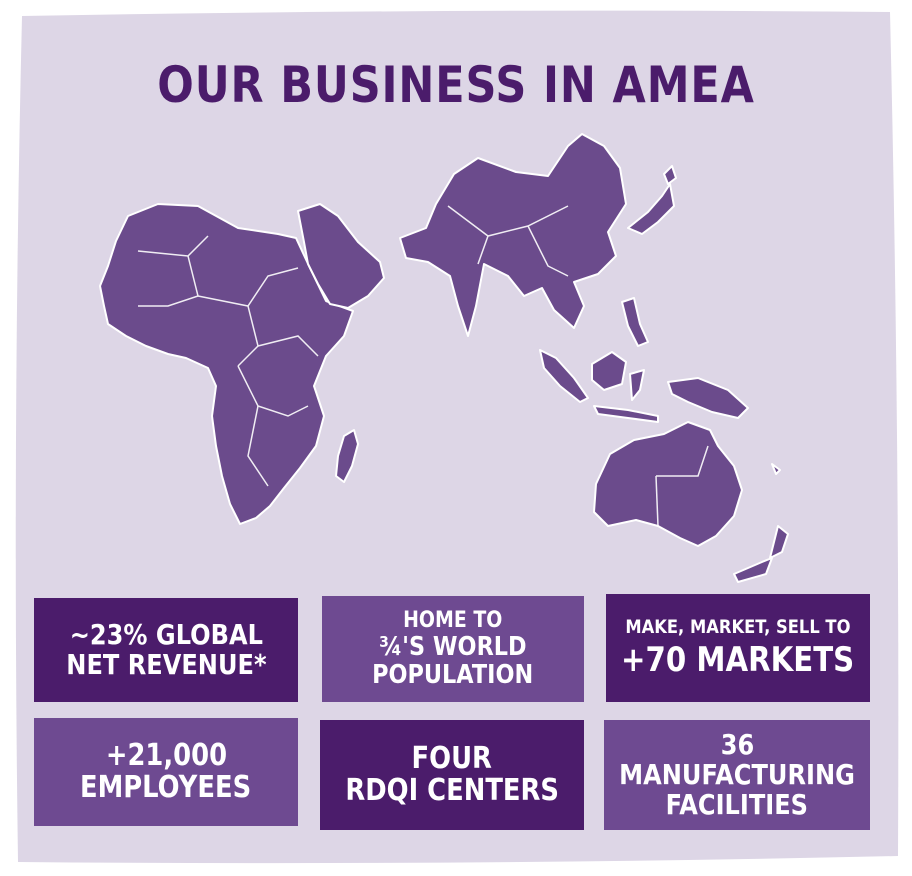  I want to click on stat-line: NET REVENUE*, so click(166, 664).